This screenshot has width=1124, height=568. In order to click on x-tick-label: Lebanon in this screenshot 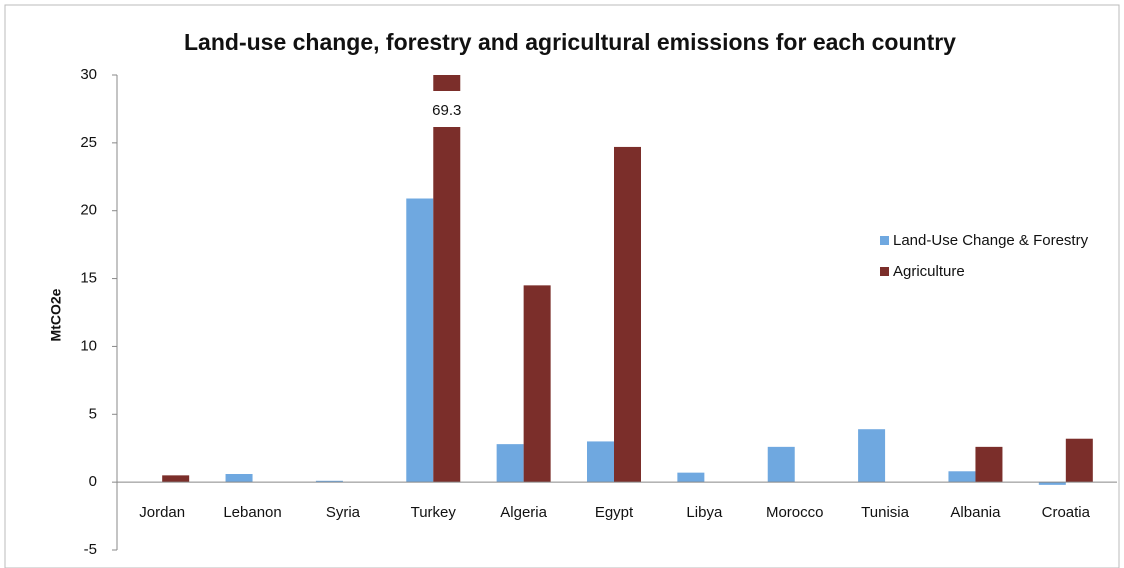, I will do `click(252, 512)`.